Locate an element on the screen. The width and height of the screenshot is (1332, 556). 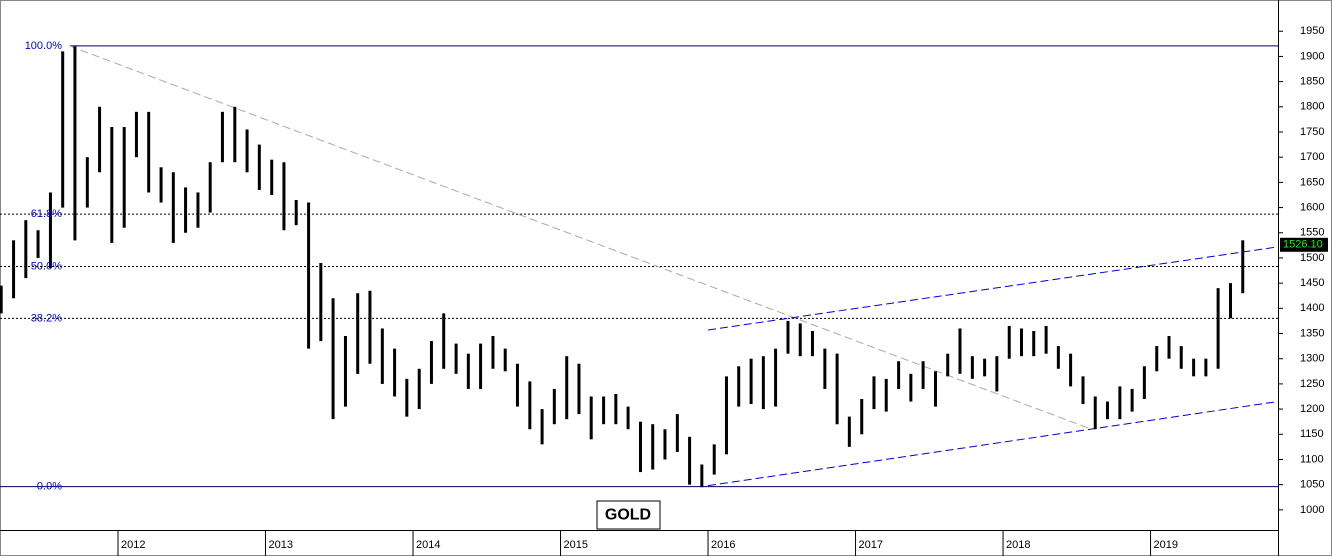
y-tick-label: 1600 is located at coordinates (1312, 207).